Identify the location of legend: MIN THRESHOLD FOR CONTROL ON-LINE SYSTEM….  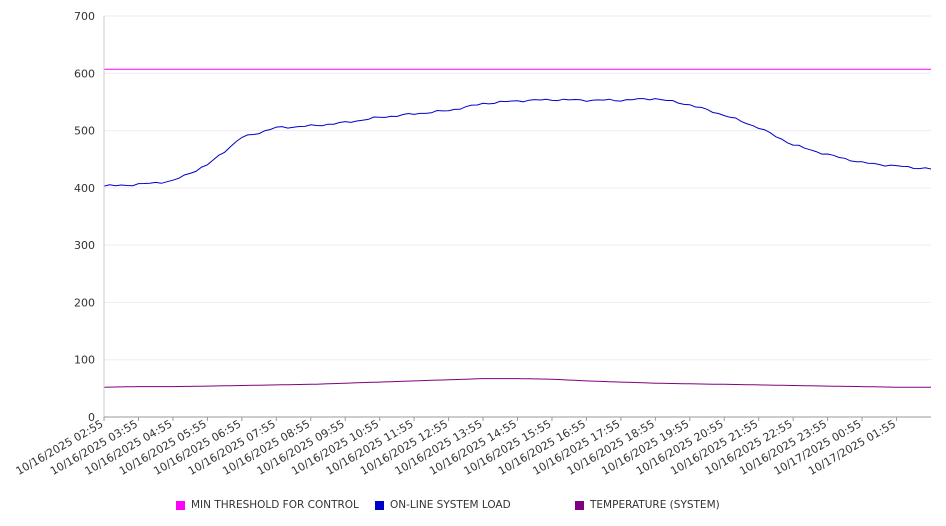
(473, 506).